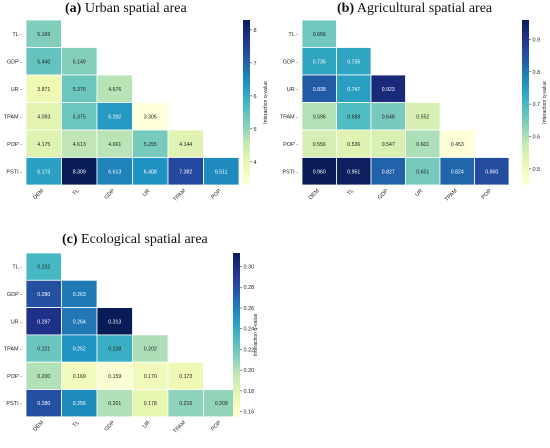  What do you see at coordinates (255, 31) in the screenshot?
I see `colorbar-tick-label: 8` at bounding box center [255, 31].